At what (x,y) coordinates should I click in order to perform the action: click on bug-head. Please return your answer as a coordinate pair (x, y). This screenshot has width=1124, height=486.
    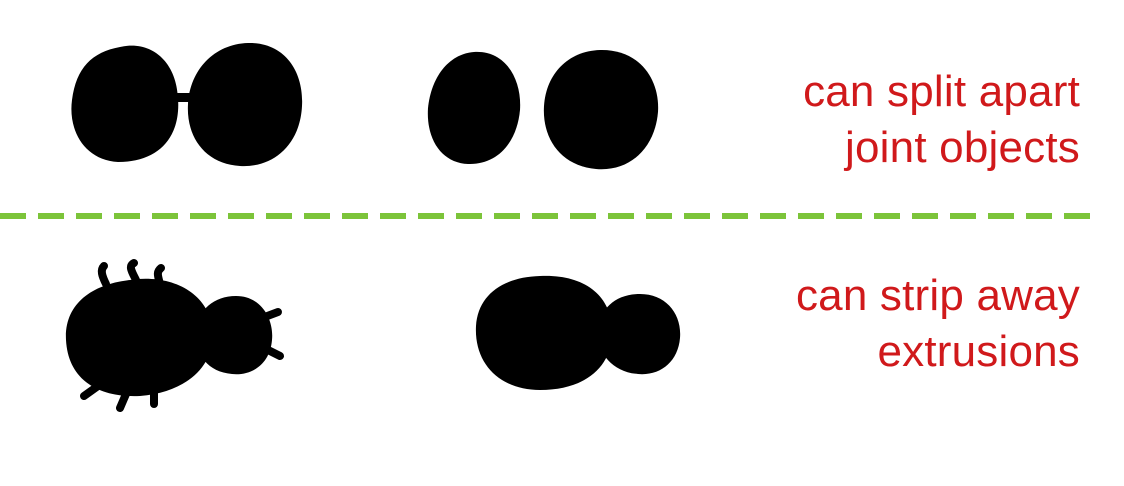
    Looking at the image, I should click on (234, 335).